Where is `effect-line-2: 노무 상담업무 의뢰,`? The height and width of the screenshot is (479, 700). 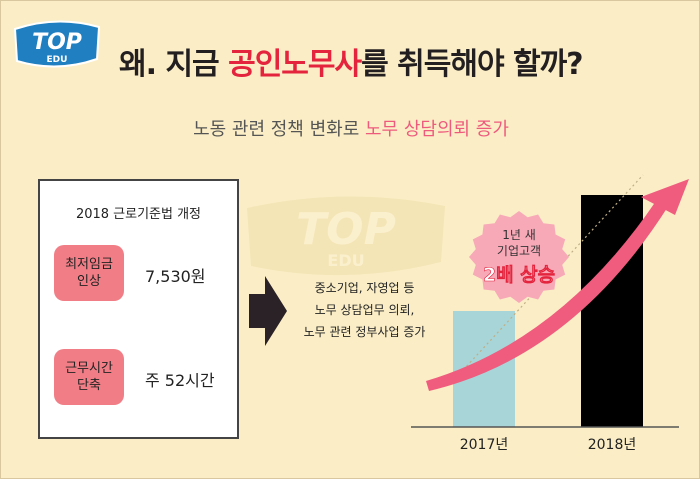 effect-line-2: 노무 상담업무 의뢰, is located at coordinates (364, 310).